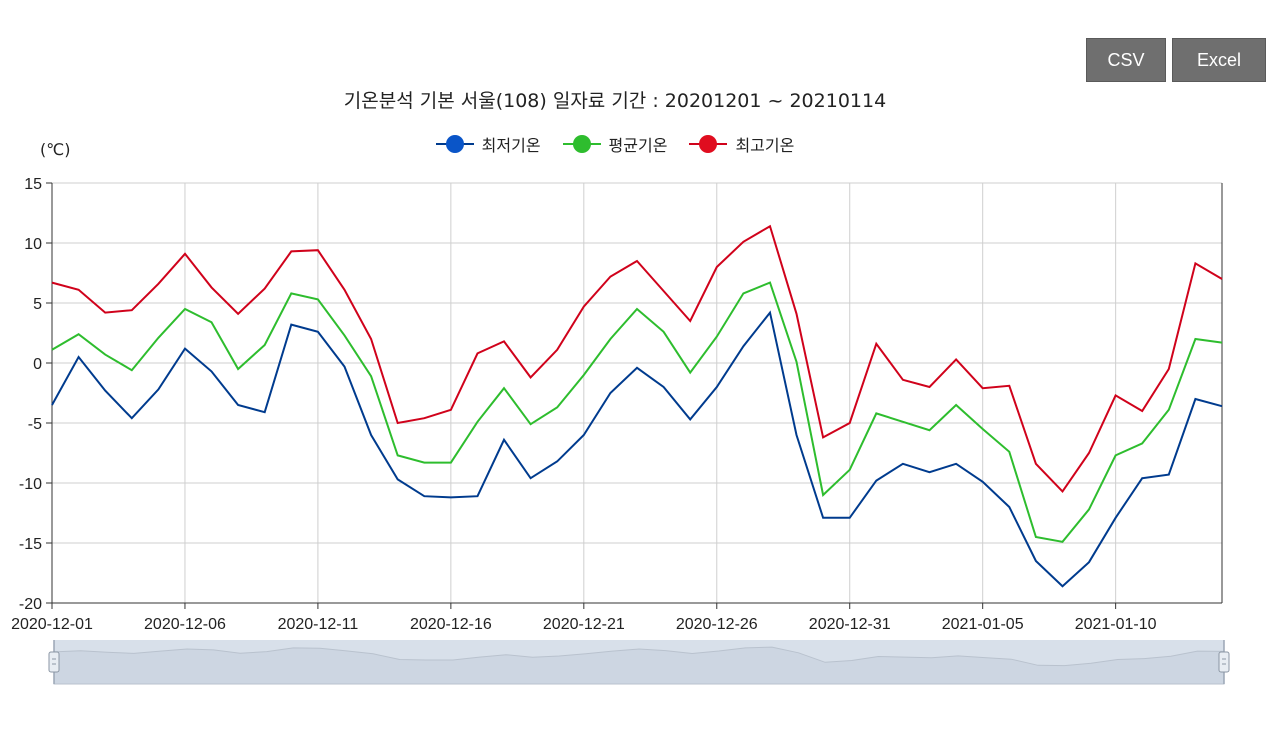 The width and height of the screenshot is (1280, 729). I want to click on excel-download-button: Excel, so click(1219, 60).